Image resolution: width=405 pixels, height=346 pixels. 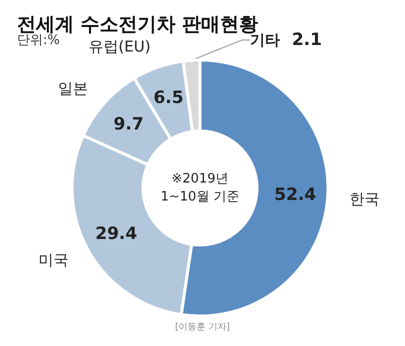 What do you see at coordinates (137, 25) in the screenshot?
I see `chart-title: 전세계 수소전기차 판매현황` at bounding box center [137, 25].